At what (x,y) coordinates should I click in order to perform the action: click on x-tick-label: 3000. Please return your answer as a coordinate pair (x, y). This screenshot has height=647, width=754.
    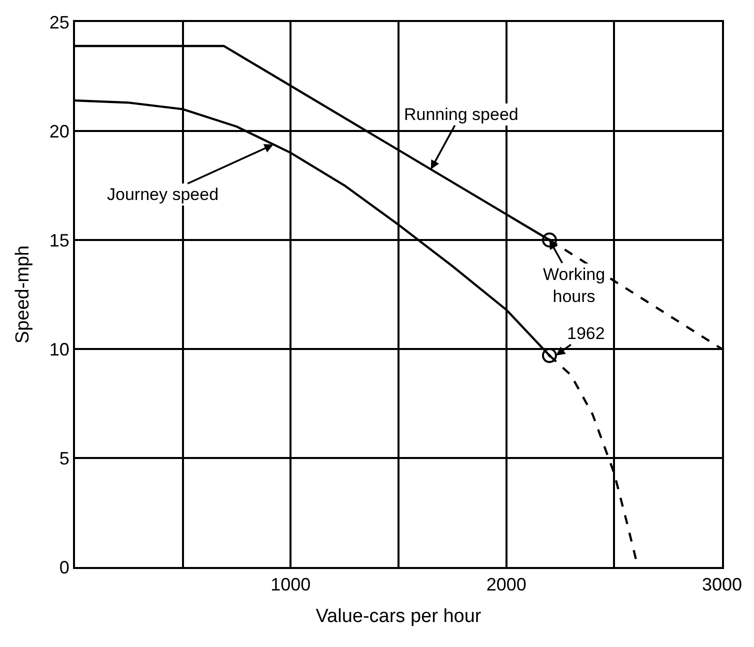
    Looking at the image, I should click on (722, 584).